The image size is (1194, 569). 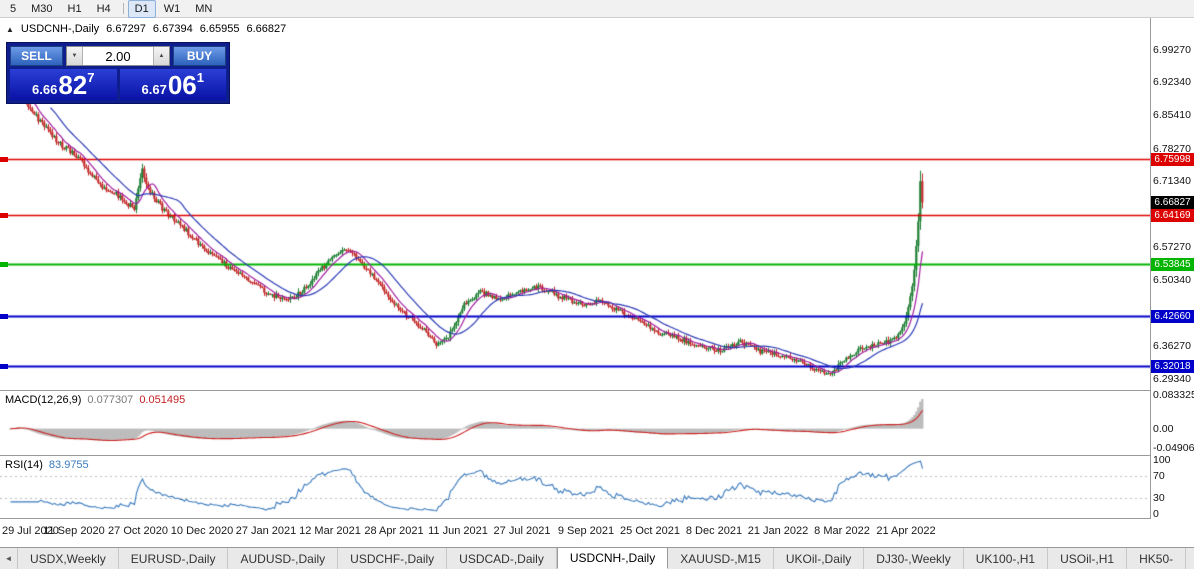 I want to click on sell-button: SELL, so click(x=36, y=56).